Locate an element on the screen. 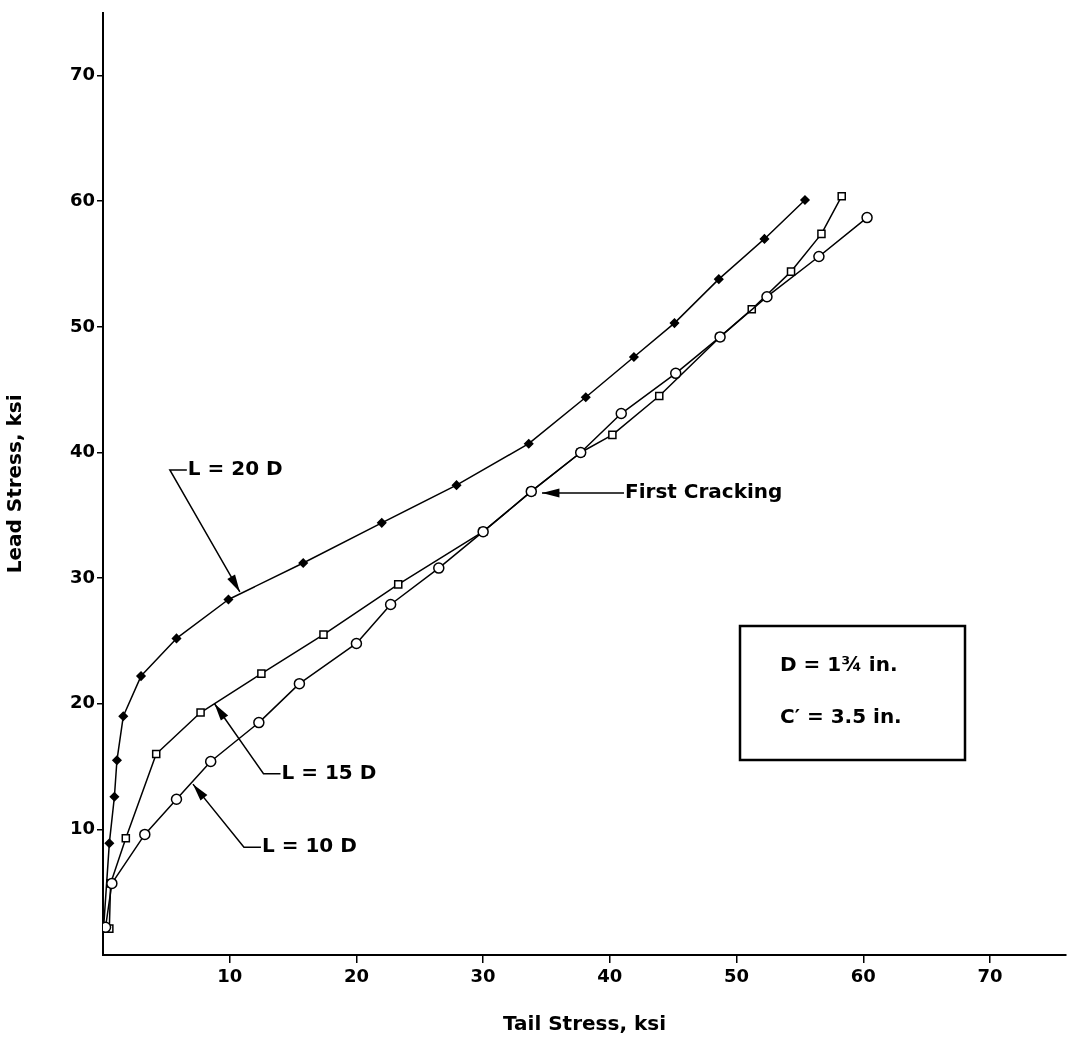 The image size is (1074, 1041). y-tick-label: 40 is located at coordinates (82, 451).